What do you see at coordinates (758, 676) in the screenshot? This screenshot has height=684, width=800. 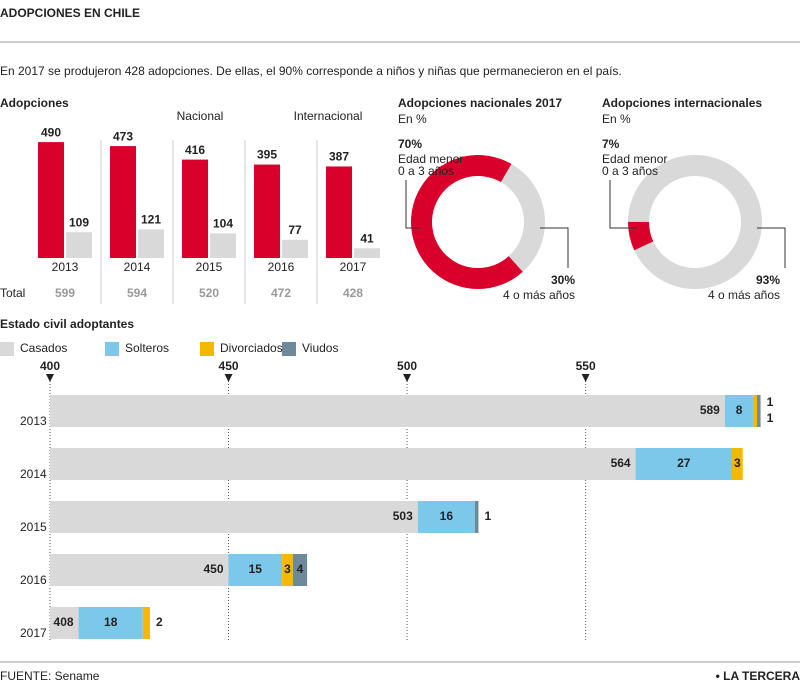 I see `brand: • LA TERCERA` at bounding box center [758, 676].